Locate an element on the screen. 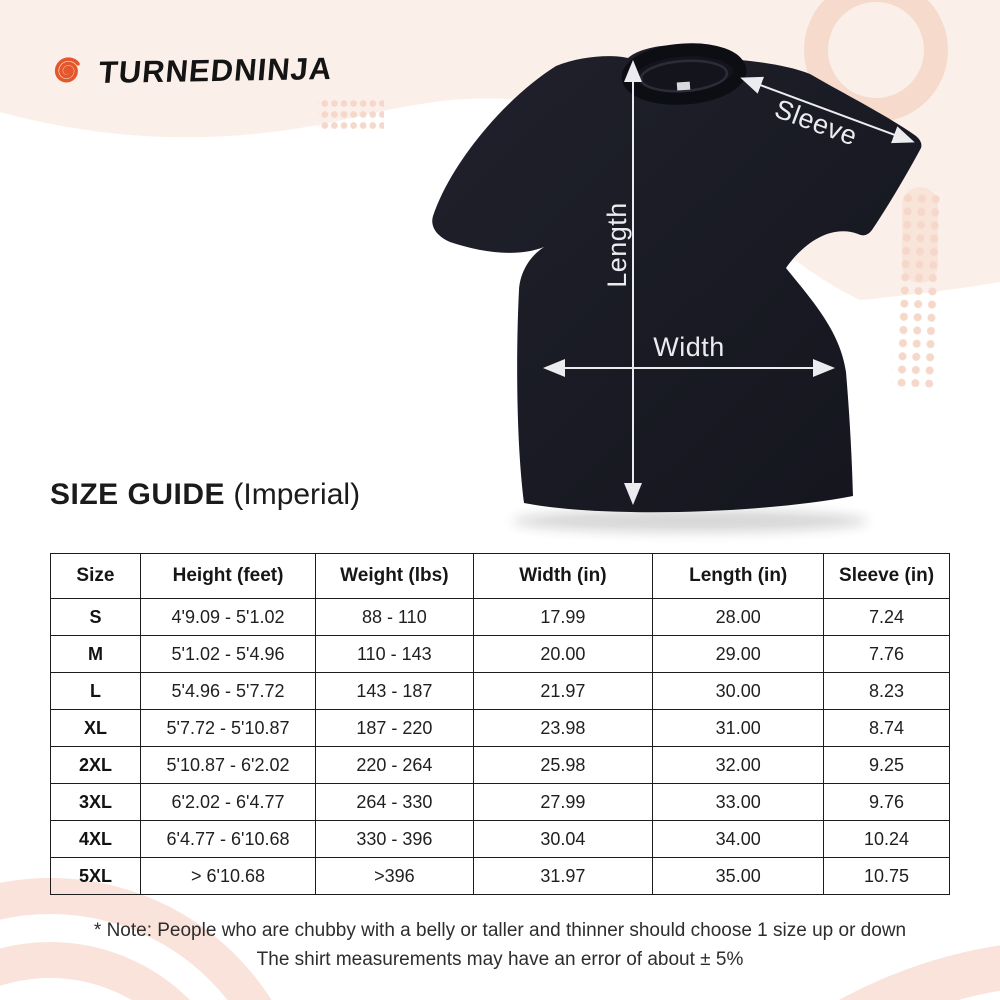  length-label: Length is located at coordinates (617, 245).